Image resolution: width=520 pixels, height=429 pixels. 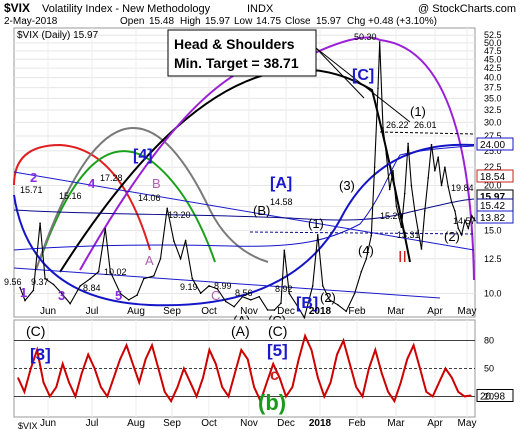 What do you see at coordinates (35, 331) in the screenshot?
I see `osc-wave-label: (C)` at bounding box center [35, 331].